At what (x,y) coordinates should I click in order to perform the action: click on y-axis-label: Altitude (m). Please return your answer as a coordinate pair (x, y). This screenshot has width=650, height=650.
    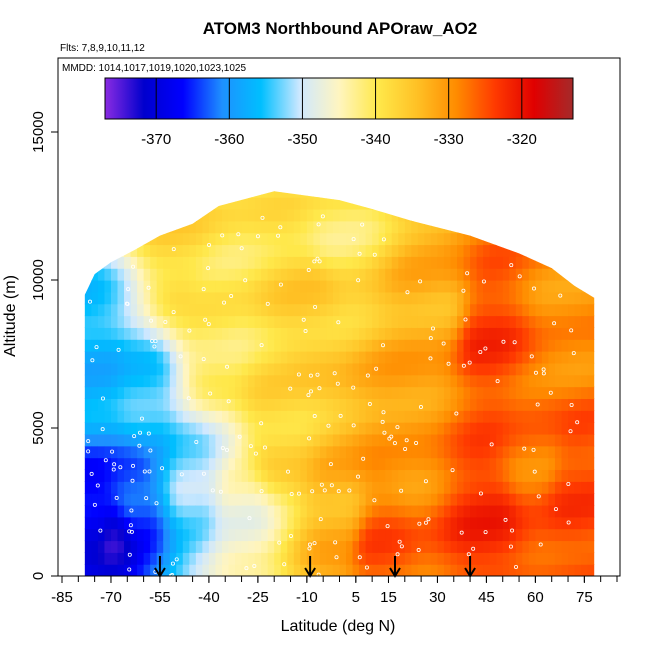
    Looking at the image, I should click on (10, 316).